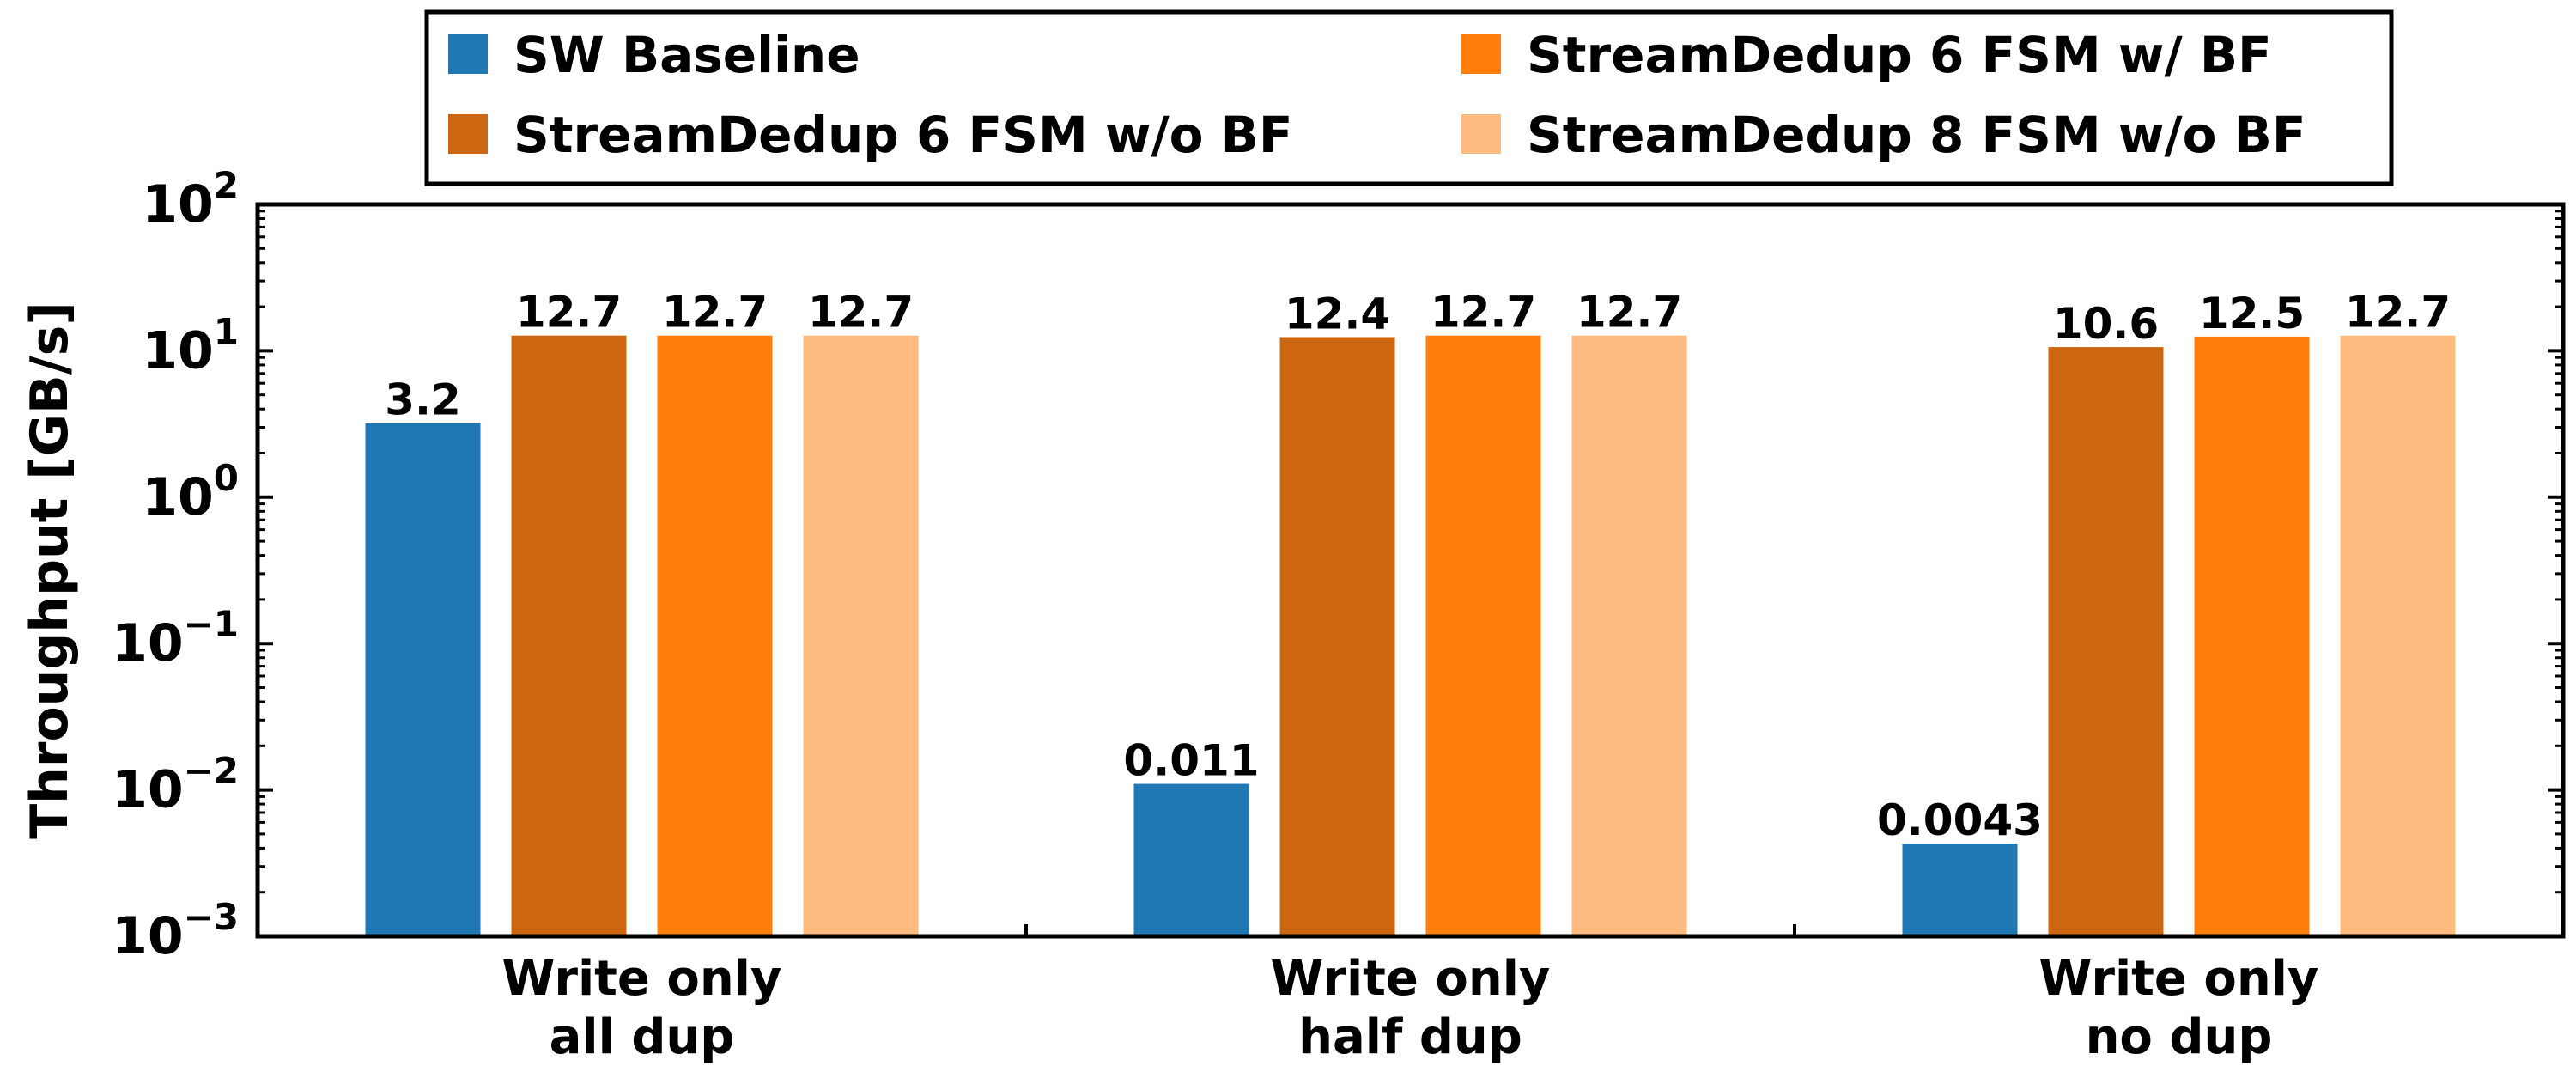  What do you see at coordinates (2179, 1037) in the screenshot?
I see `x-tick-label: no dup` at bounding box center [2179, 1037].